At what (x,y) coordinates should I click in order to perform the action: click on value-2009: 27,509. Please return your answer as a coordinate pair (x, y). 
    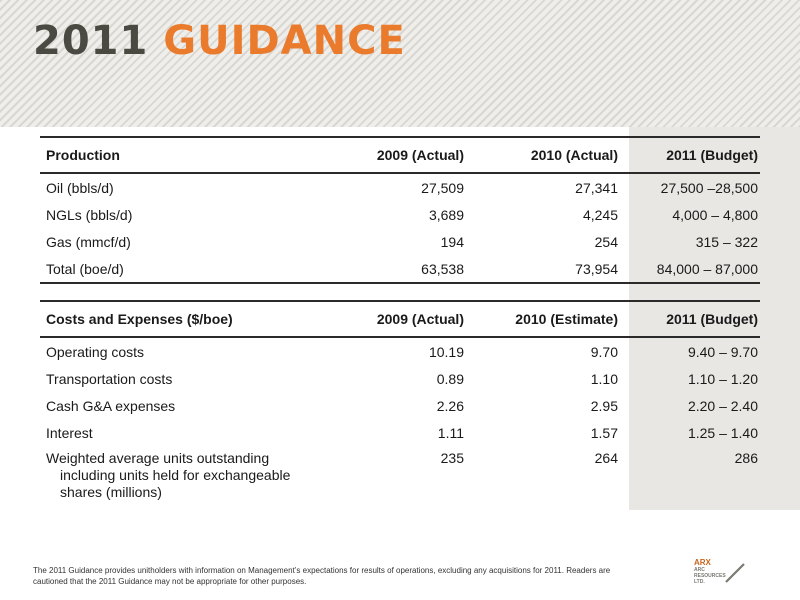
    Looking at the image, I should click on (442, 187).